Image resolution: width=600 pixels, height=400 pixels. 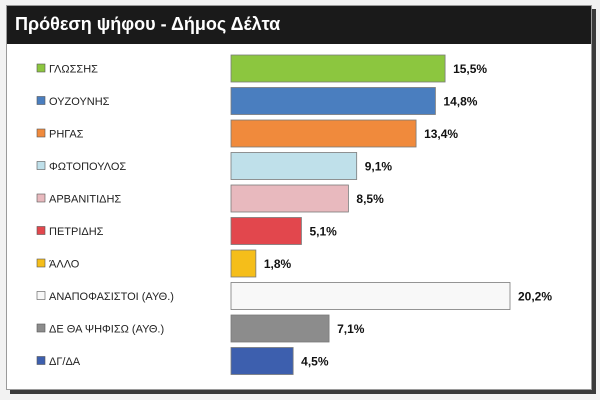 I want to click on category-label-9: ΔΓ/ΔΑ, so click(x=65, y=362).